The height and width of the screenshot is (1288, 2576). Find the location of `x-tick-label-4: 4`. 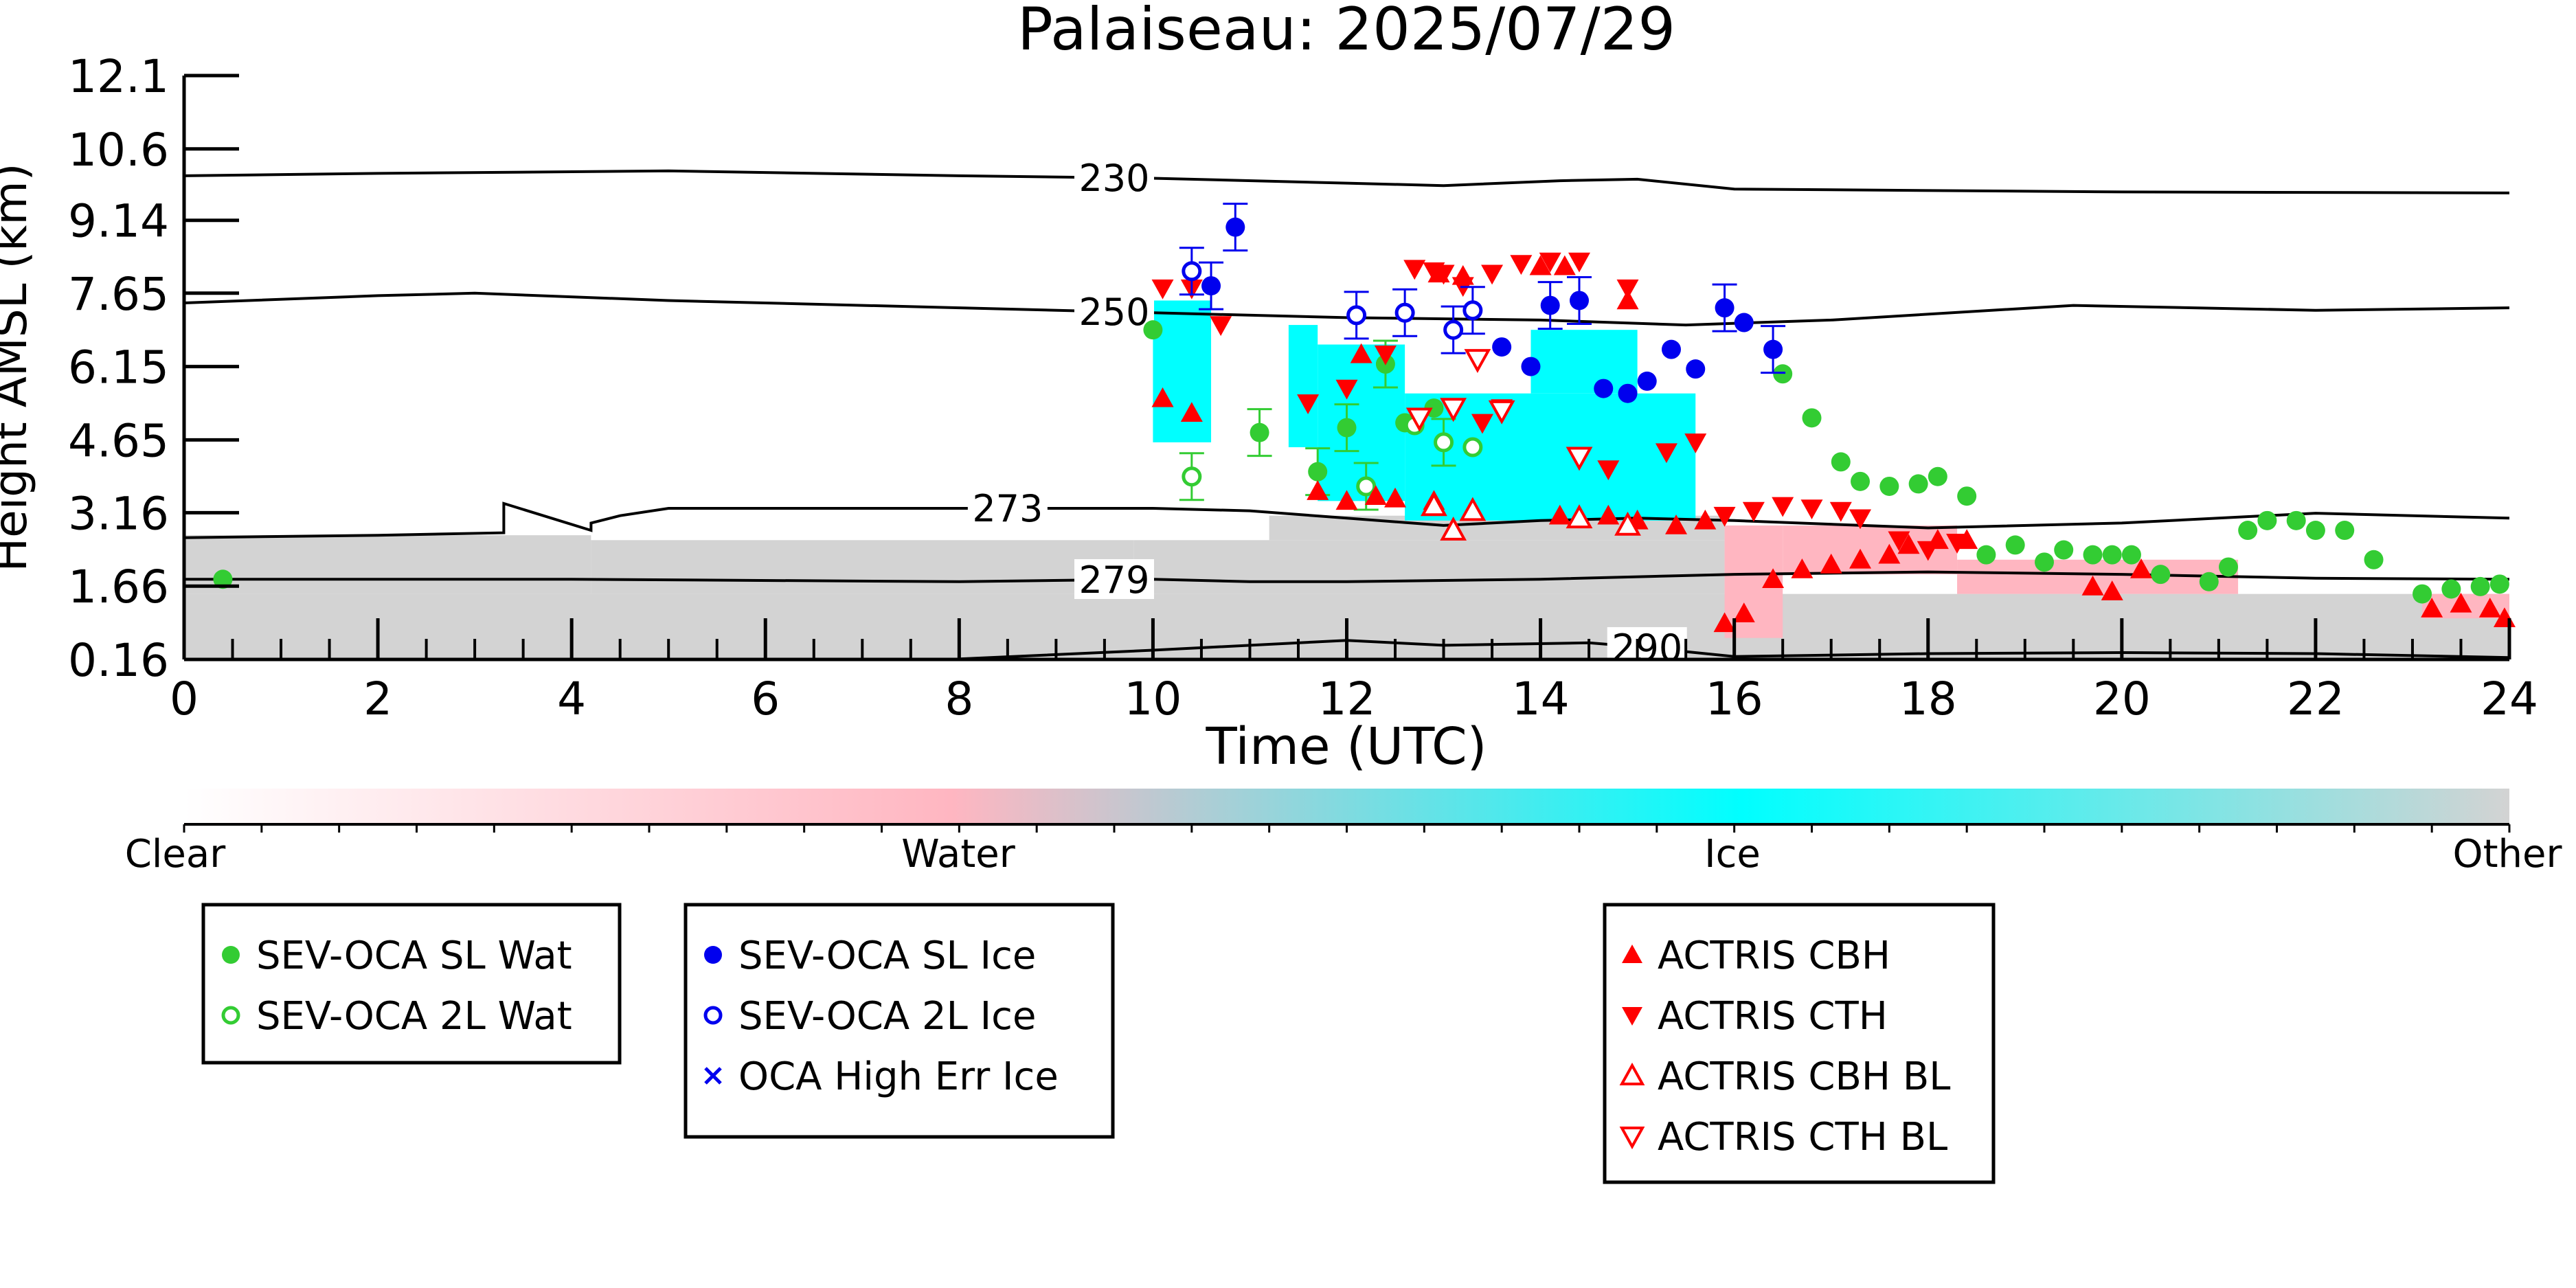

x-tick-label-4: 4 is located at coordinates (571, 699).